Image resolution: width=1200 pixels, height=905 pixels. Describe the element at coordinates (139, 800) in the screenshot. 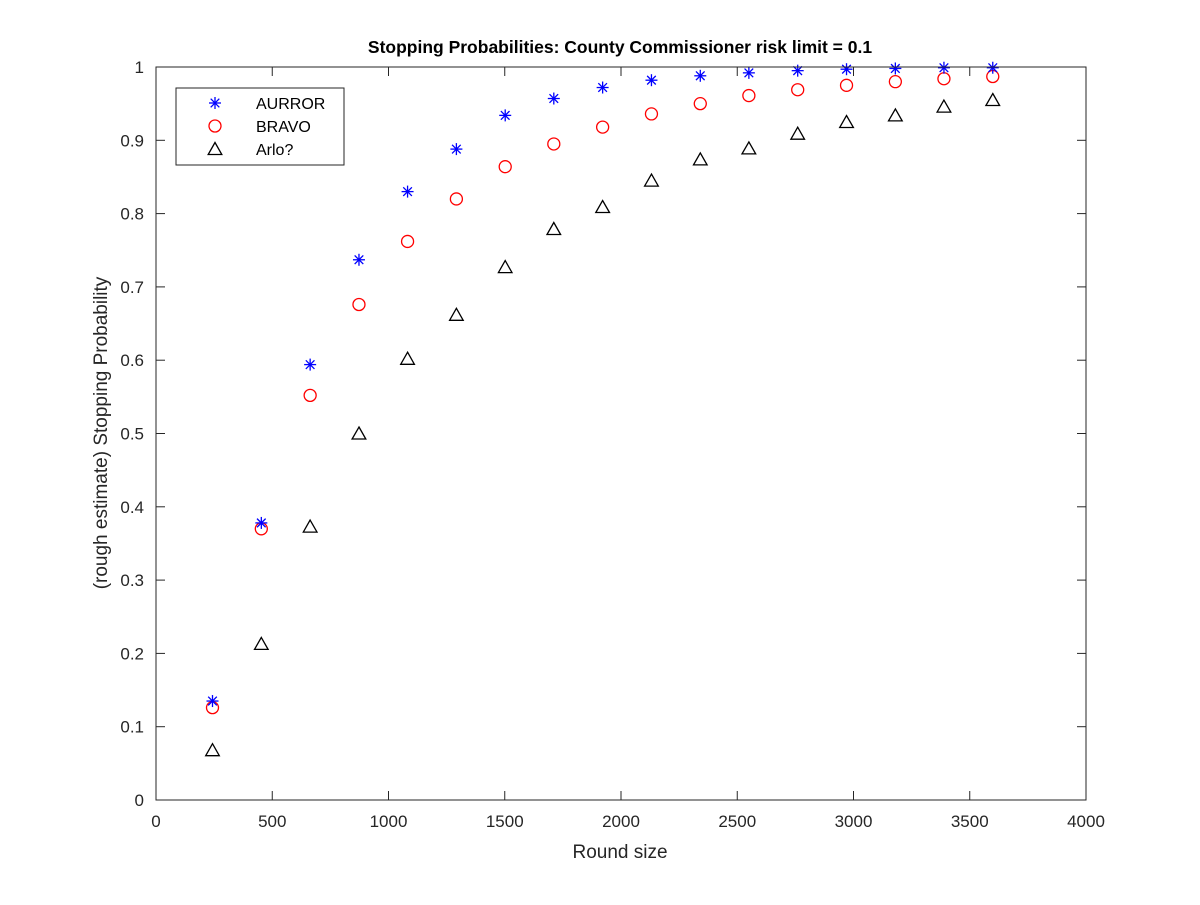

I see `y-tick-label: 0` at that location.